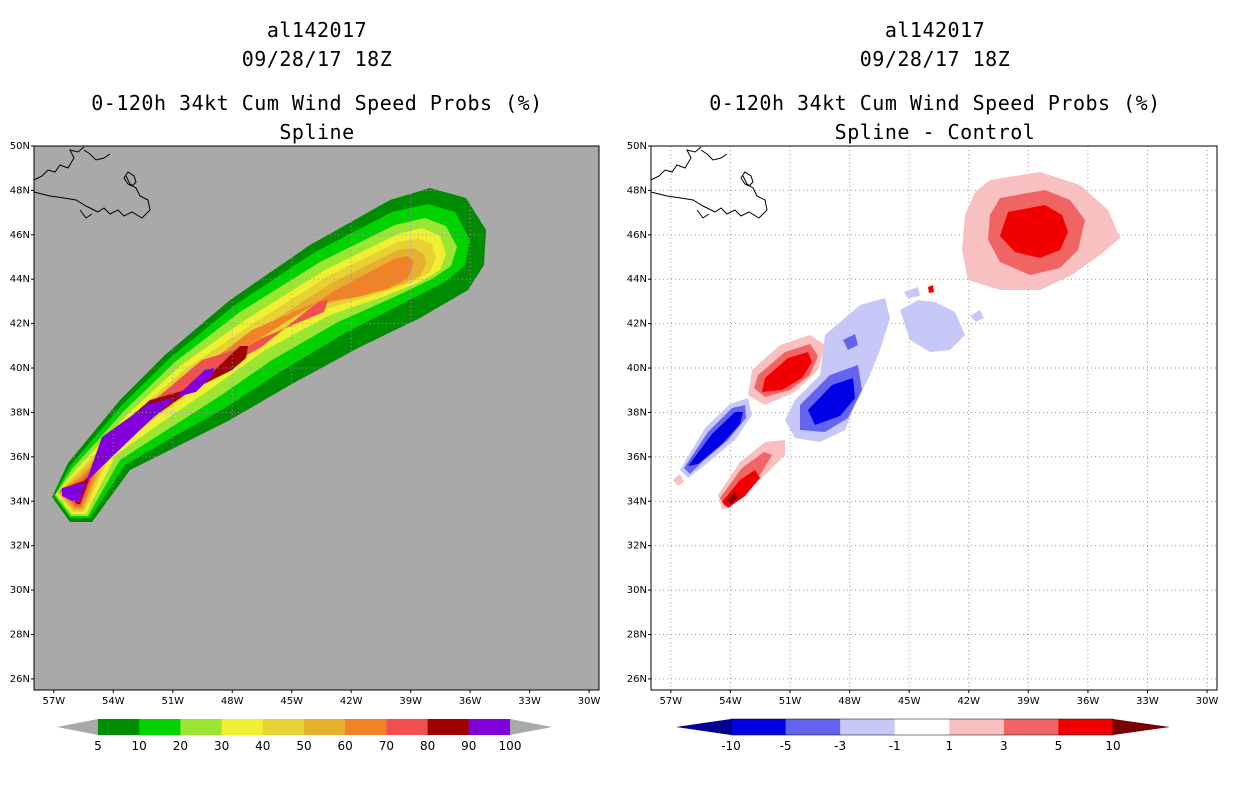 The height and width of the screenshot is (800, 1236). Describe the element at coordinates (931, 289) in the screenshot. I see `diff-pos-5-dot` at that location.